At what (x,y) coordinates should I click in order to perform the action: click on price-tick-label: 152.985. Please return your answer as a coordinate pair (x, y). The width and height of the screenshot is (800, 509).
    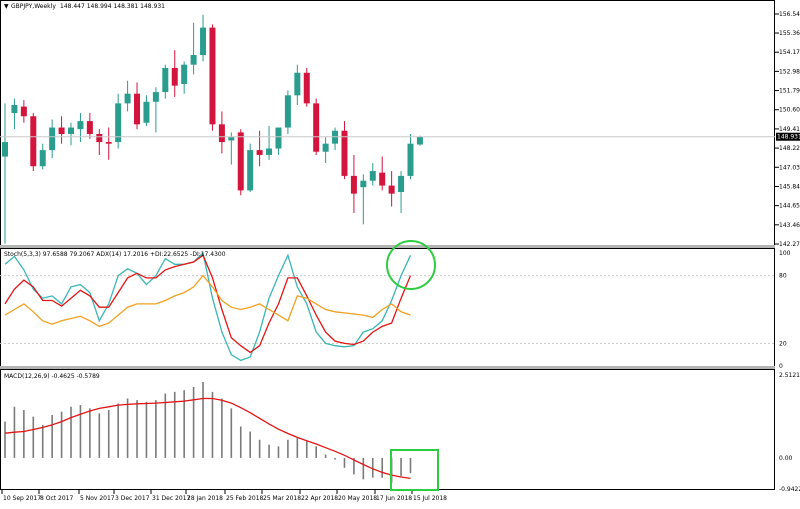
    Looking at the image, I should click on (789, 71).